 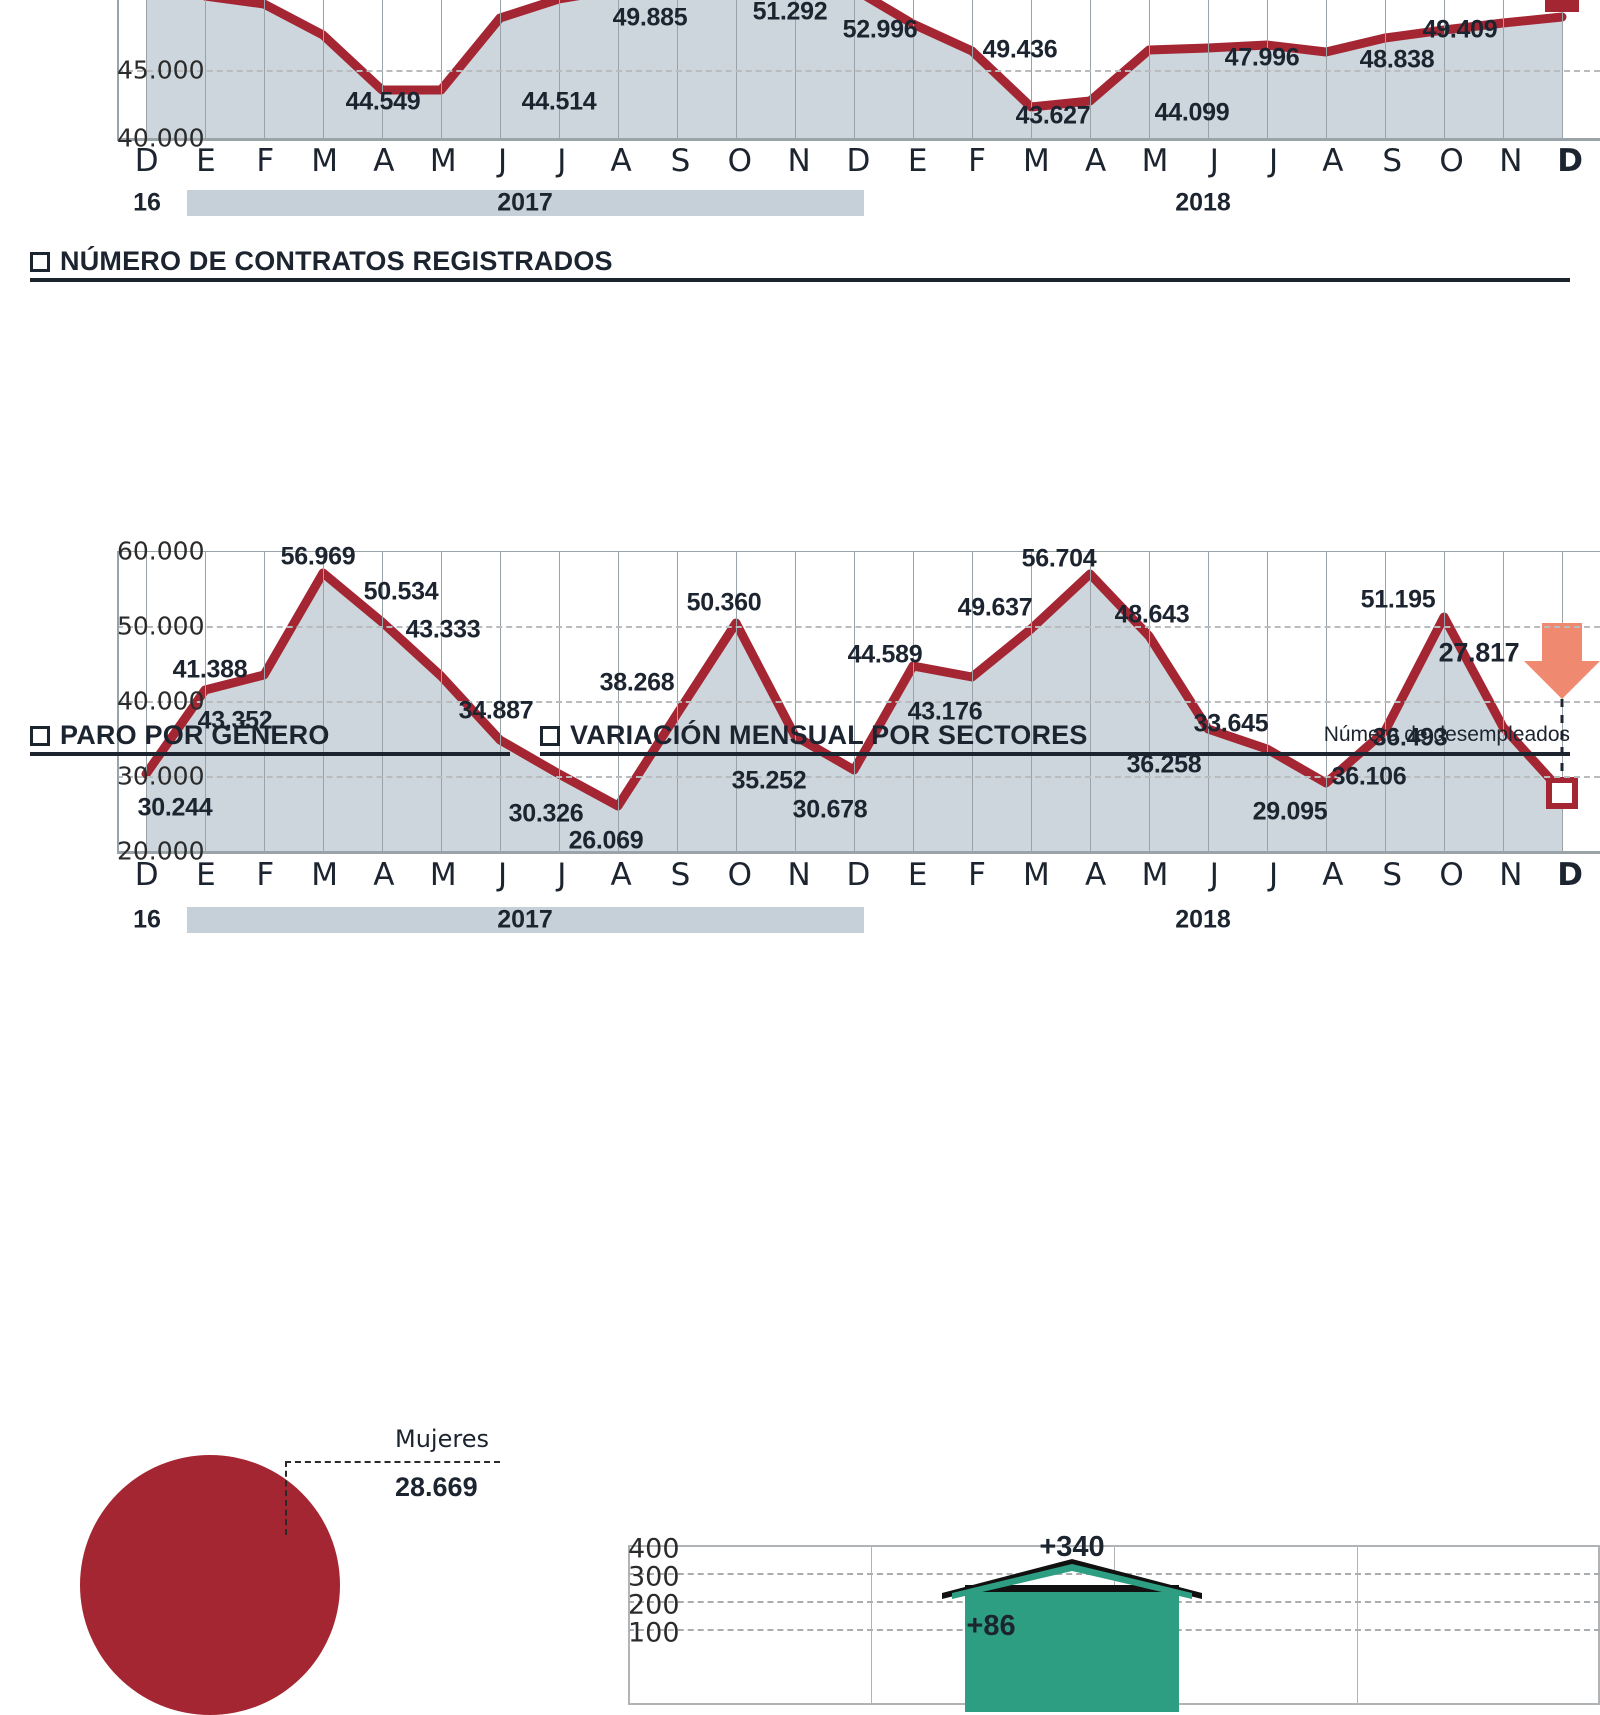 I want to click on paro-label-43627: 43.627, so click(x=1053, y=115).